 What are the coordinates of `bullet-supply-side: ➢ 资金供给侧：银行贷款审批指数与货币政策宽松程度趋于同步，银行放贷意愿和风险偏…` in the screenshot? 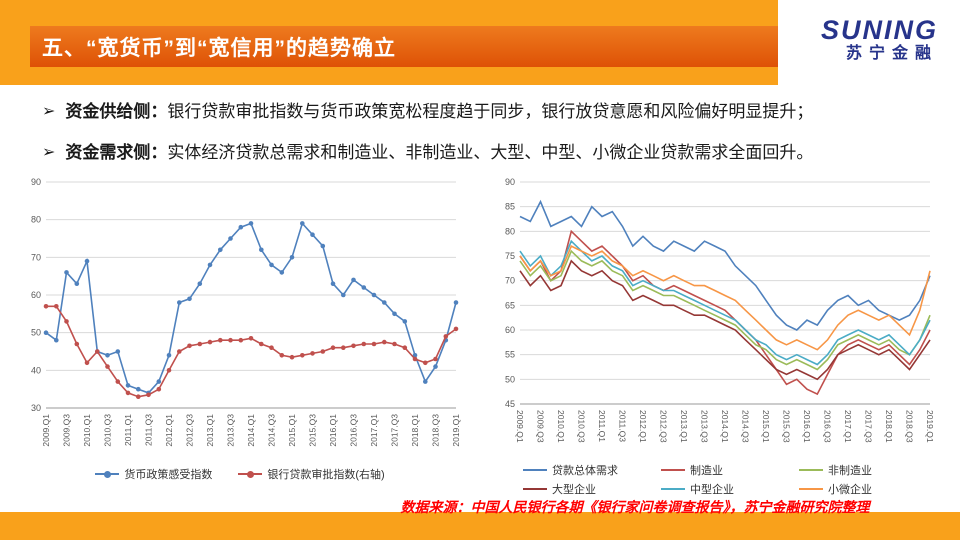 It's located at (482, 112).